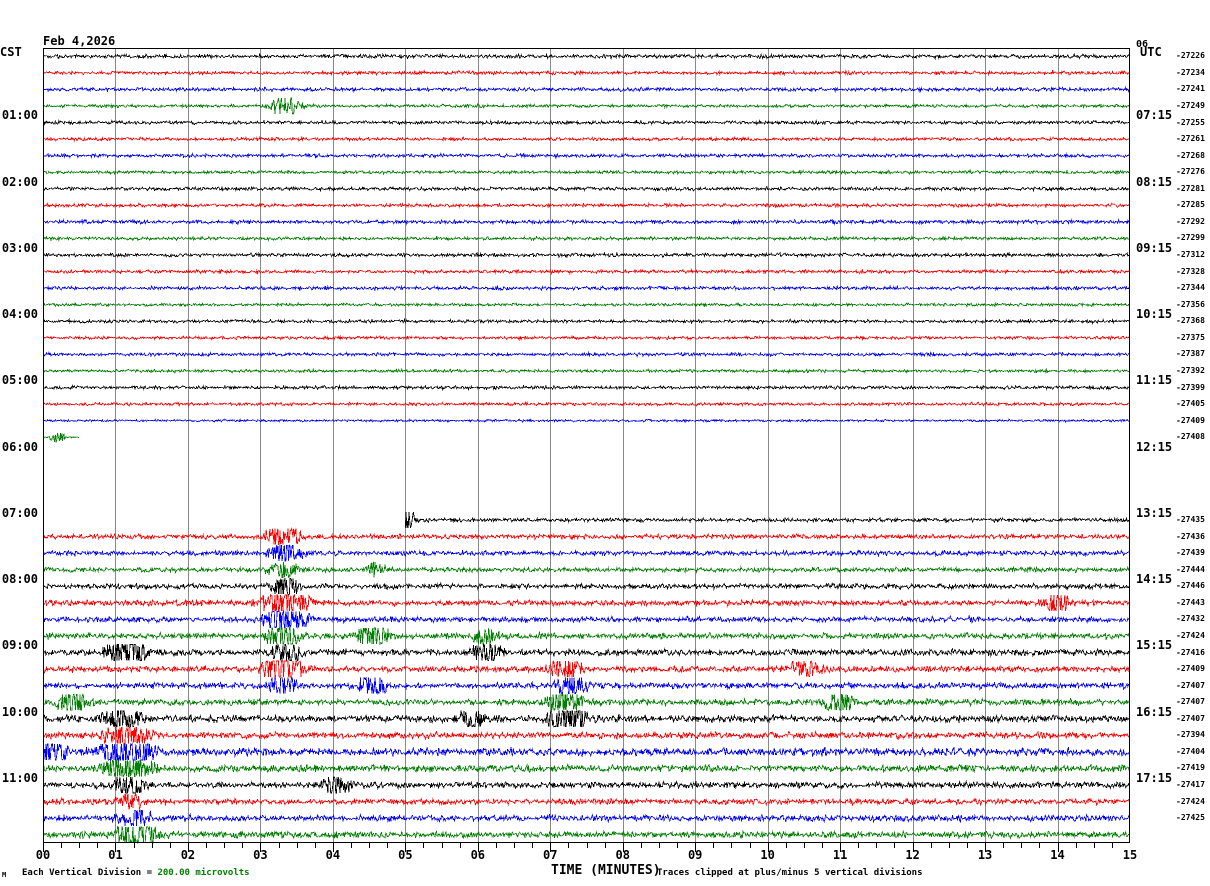 This screenshot has width=1210, height=886. Describe the element at coordinates (1190, 72) in the screenshot. I see `amplitude-value: -27234` at that location.